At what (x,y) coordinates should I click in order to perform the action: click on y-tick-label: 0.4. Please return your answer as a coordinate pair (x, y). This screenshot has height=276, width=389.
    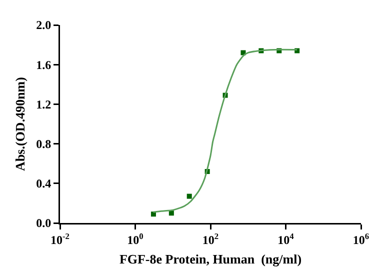
    Looking at the image, I should click on (44, 183).